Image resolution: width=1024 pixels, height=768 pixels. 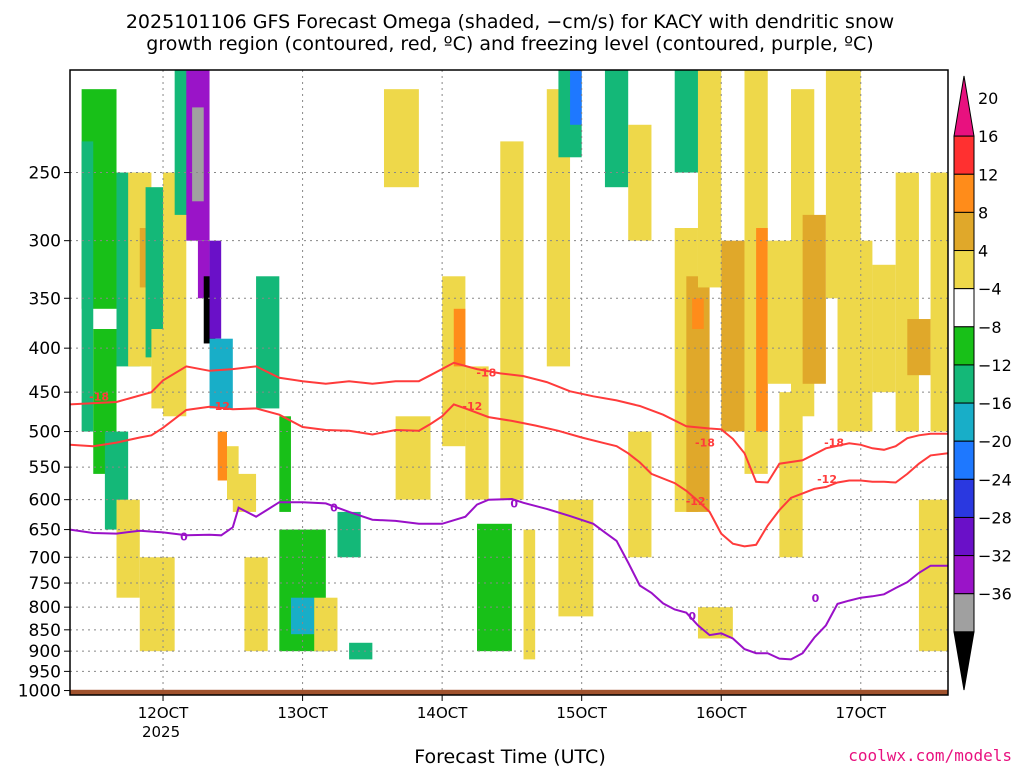 What do you see at coordinates (45, 242) in the screenshot?
I see `y-tick-label: 300` at bounding box center [45, 242].